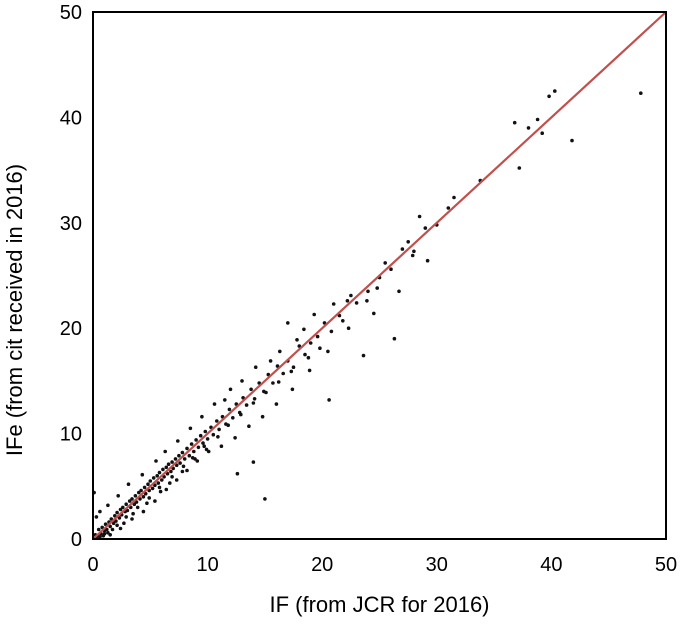  Describe the element at coordinates (14, 310) in the screenshot. I see `y-axis-label: IFe (from cit received in 2016)` at that location.